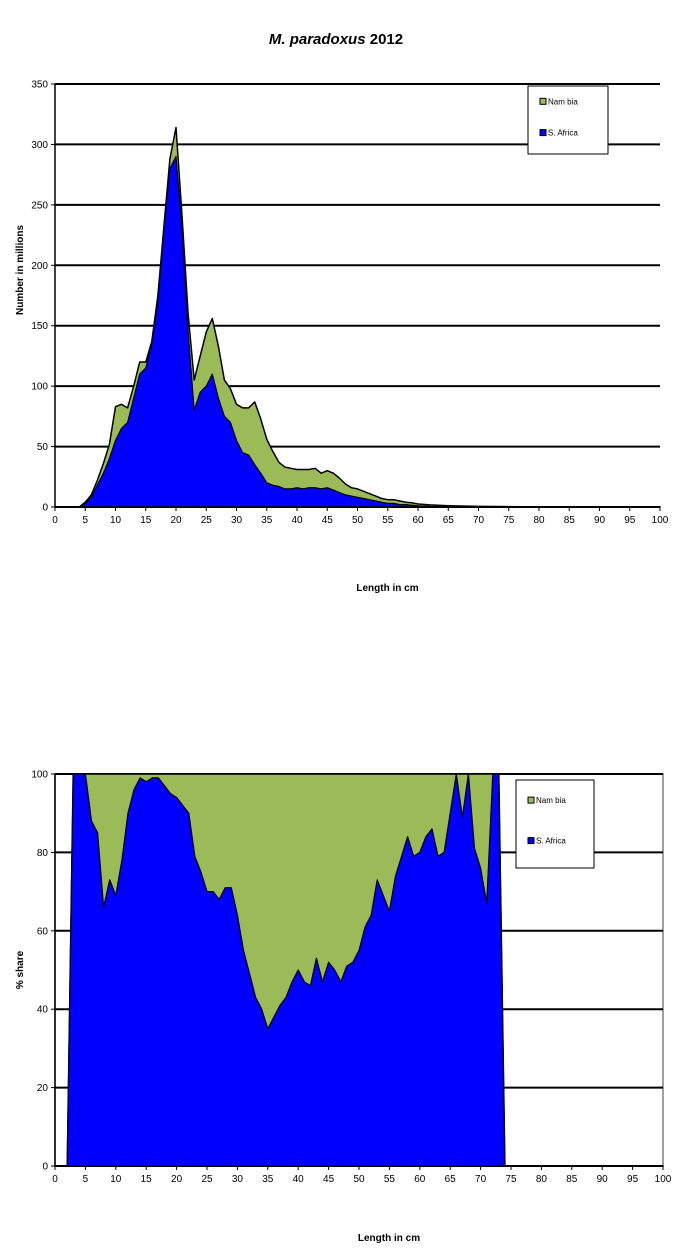  I want to click on y-tick-label: 250, so click(39, 205).